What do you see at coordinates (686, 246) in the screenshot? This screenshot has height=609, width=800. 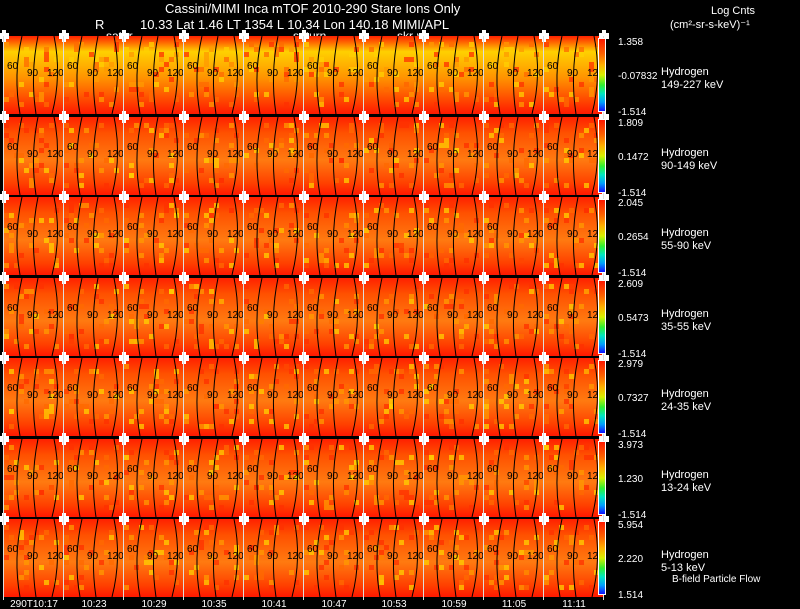 I see `energy-range-label: 55-90 keV` at bounding box center [686, 246].